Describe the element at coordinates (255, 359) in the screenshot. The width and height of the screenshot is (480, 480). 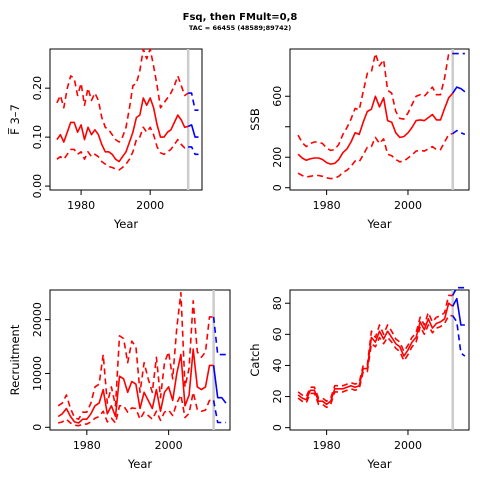
I see `y-axis-label: Catch` at that location.